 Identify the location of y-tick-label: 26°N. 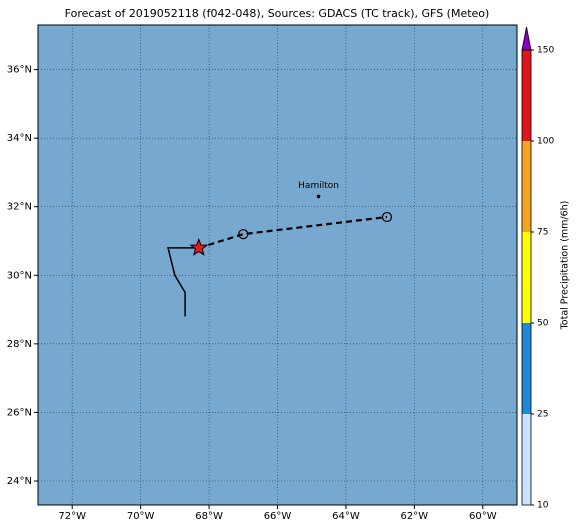
(19, 412).